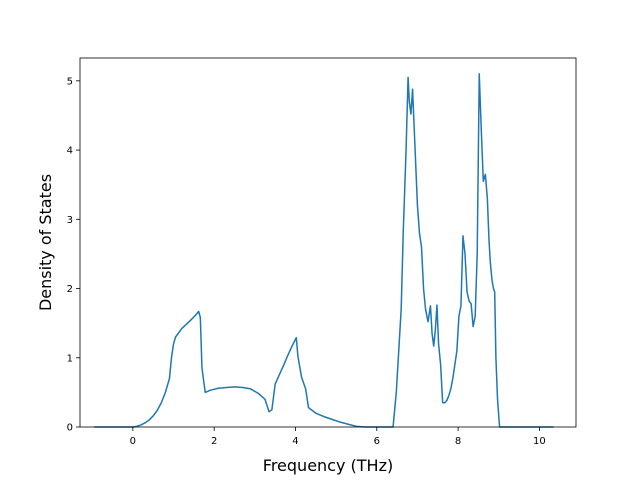 This screenshot has height=480, width=640. I want to click on x-axis-label: Frequency (THz), so click(328, 465).